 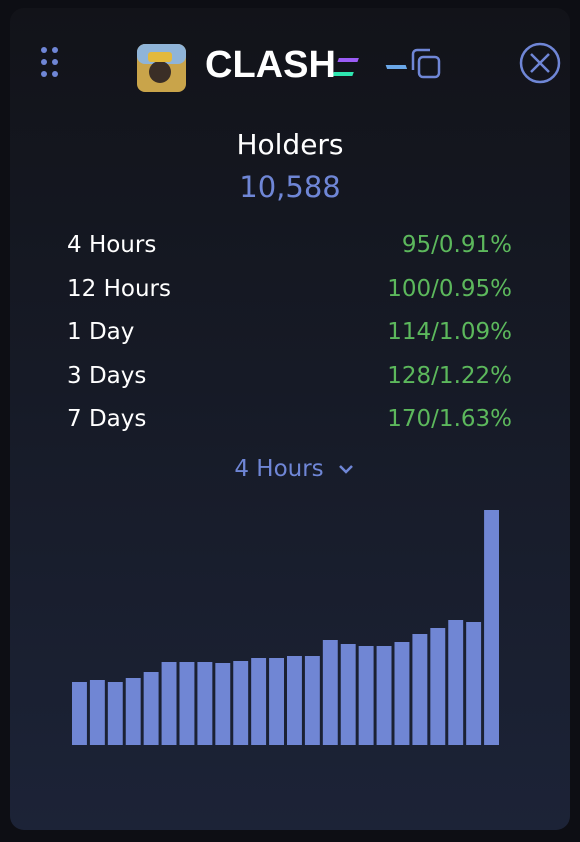 I want to click on holders-value: 10,588, so click(x=290, y=187).